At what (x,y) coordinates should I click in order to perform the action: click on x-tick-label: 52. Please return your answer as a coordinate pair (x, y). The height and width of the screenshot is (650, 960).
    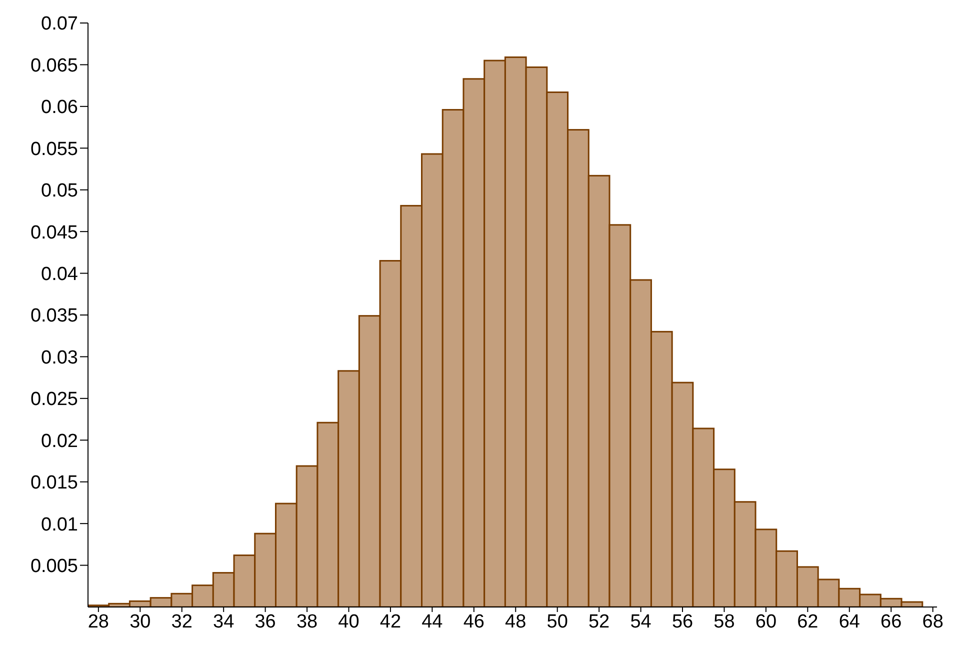
    Looking at the image, I should click on (599, 621).